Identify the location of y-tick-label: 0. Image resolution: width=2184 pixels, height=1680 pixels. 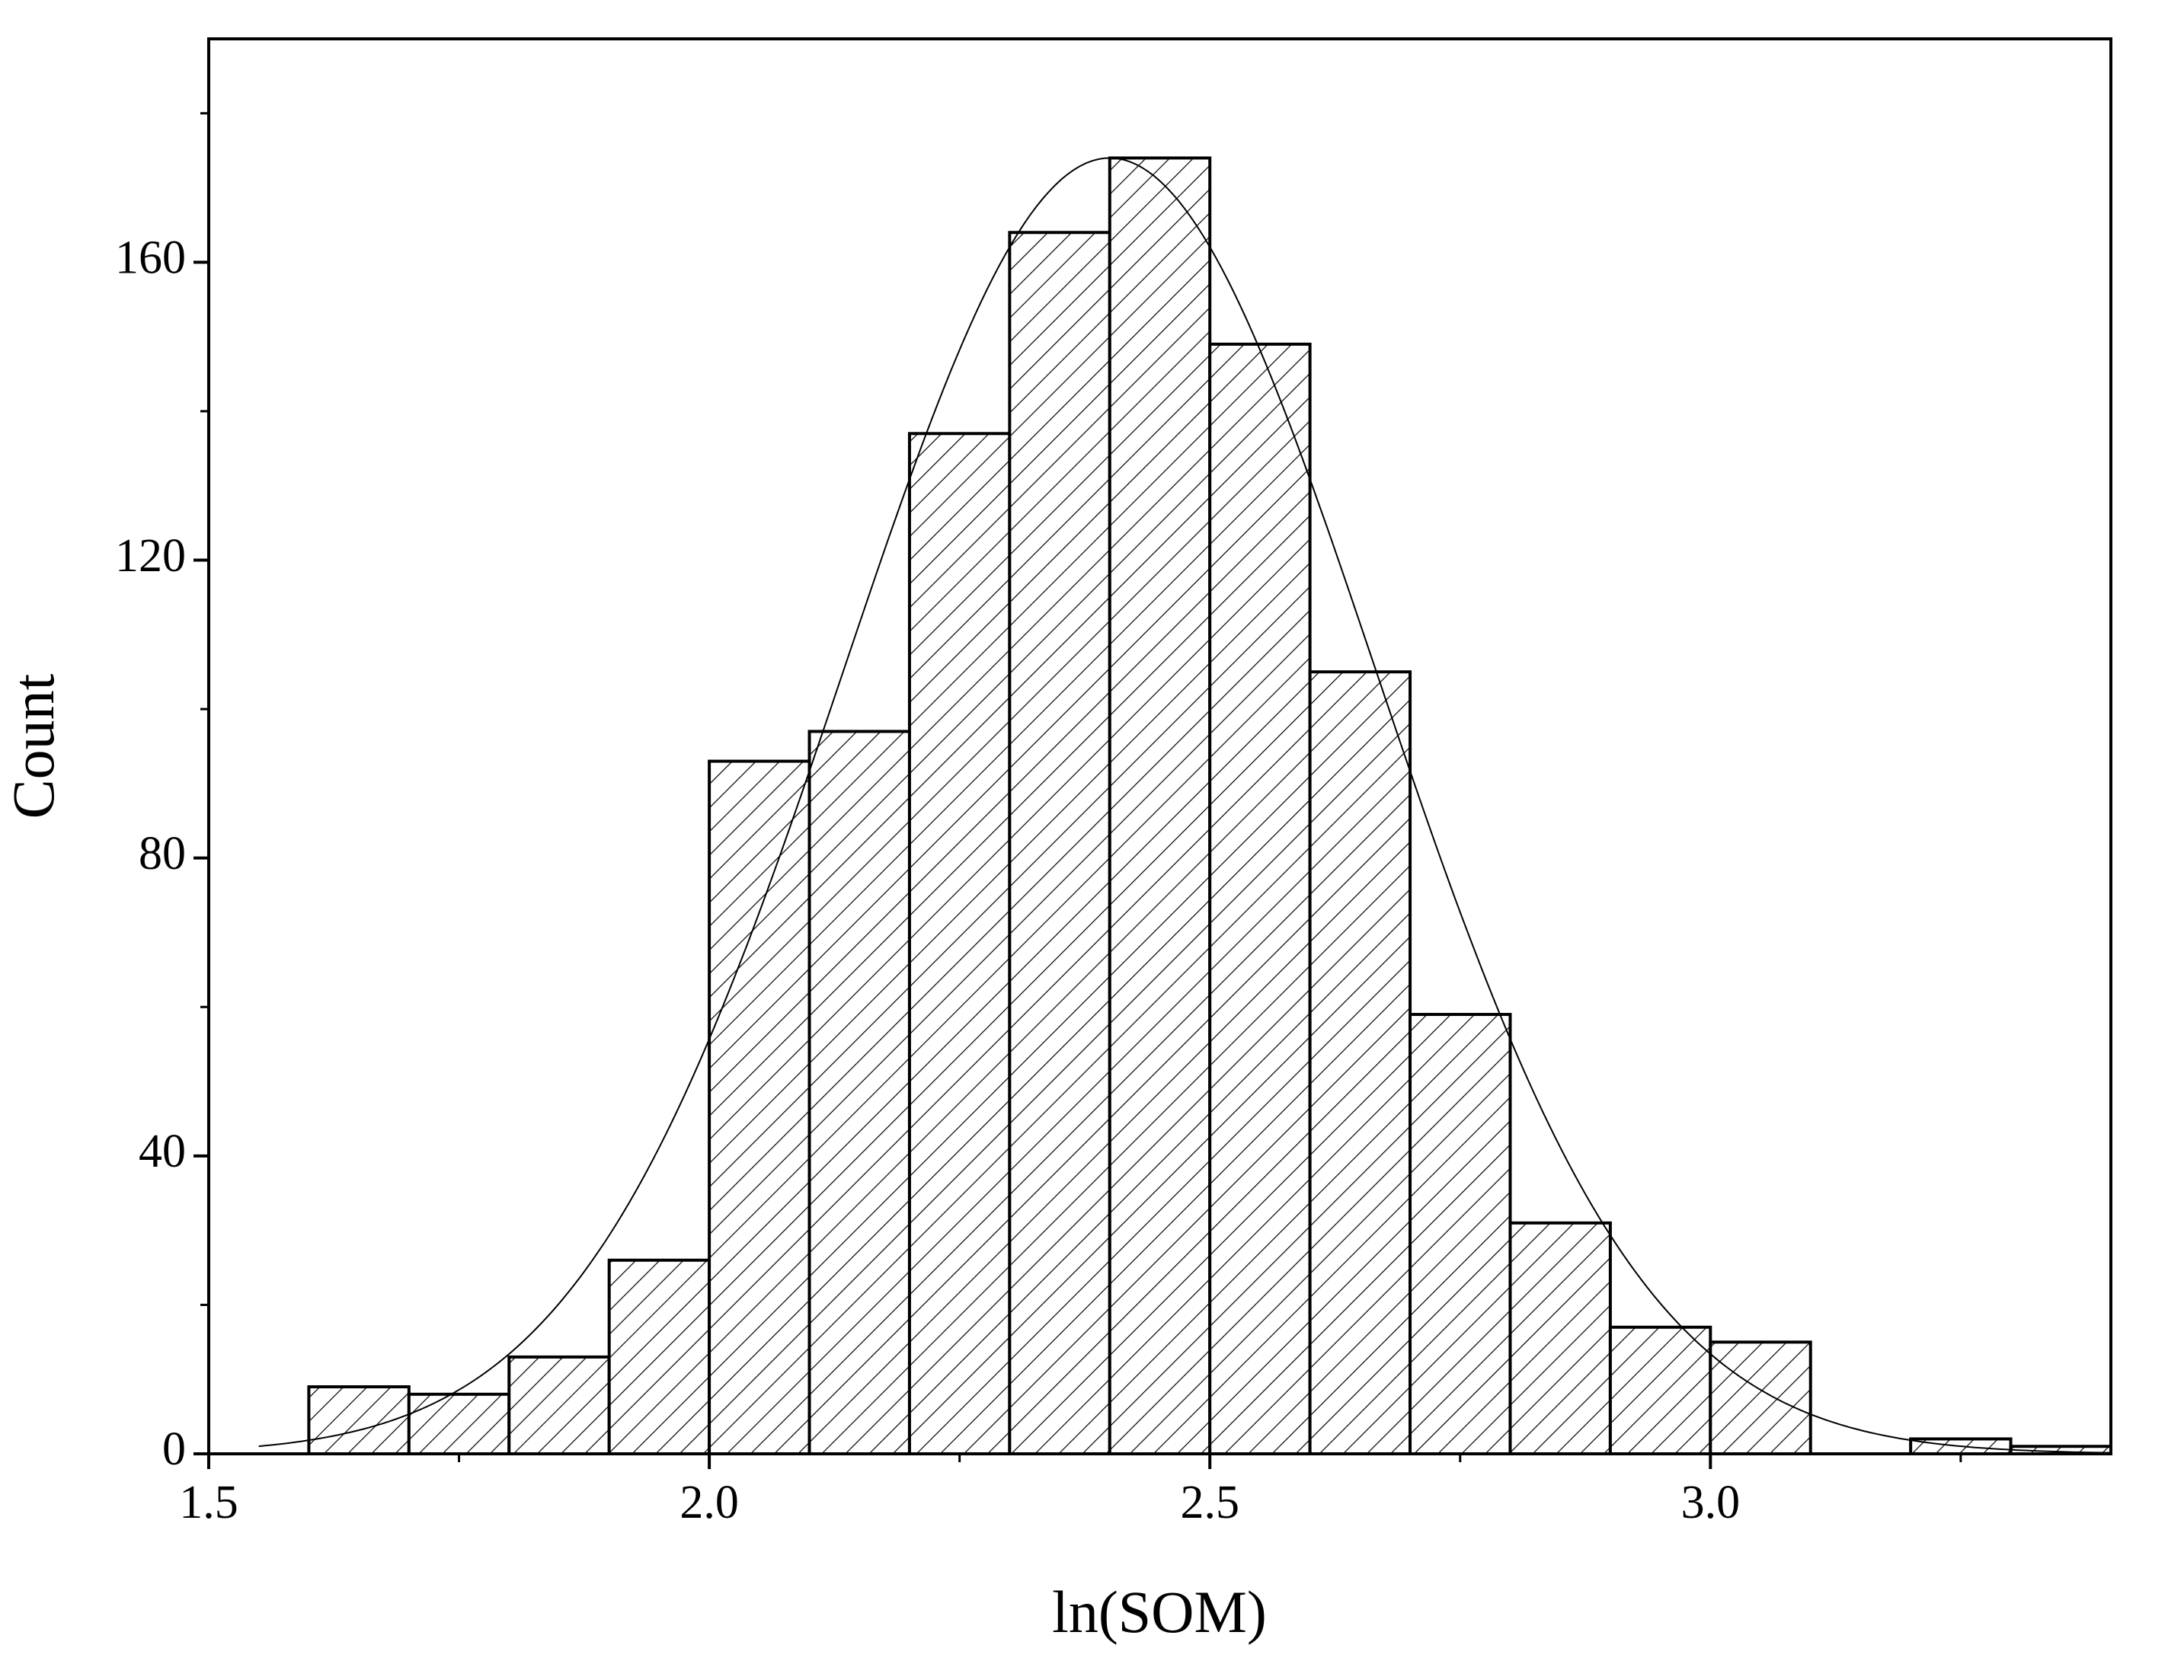
(174, 1449).